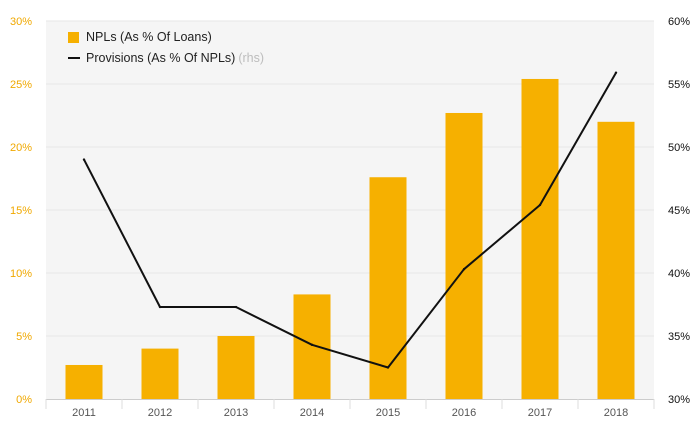 This screenshot has height=433, width=700. I want to click on y-left-tick-label: 15%, so click(21, 211).